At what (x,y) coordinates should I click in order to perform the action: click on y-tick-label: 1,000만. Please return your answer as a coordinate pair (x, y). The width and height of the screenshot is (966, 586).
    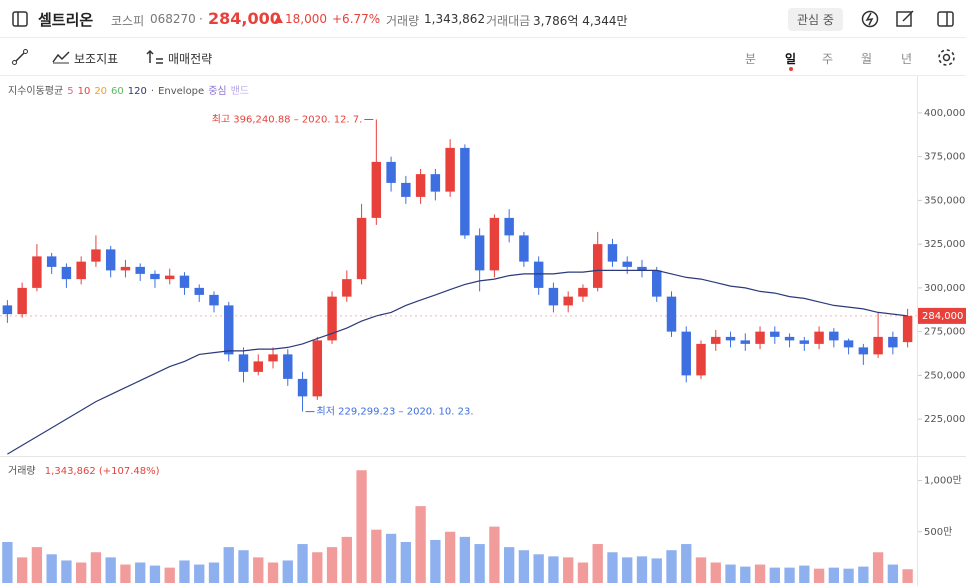
    Looking at the image, I should click on (943, 481).